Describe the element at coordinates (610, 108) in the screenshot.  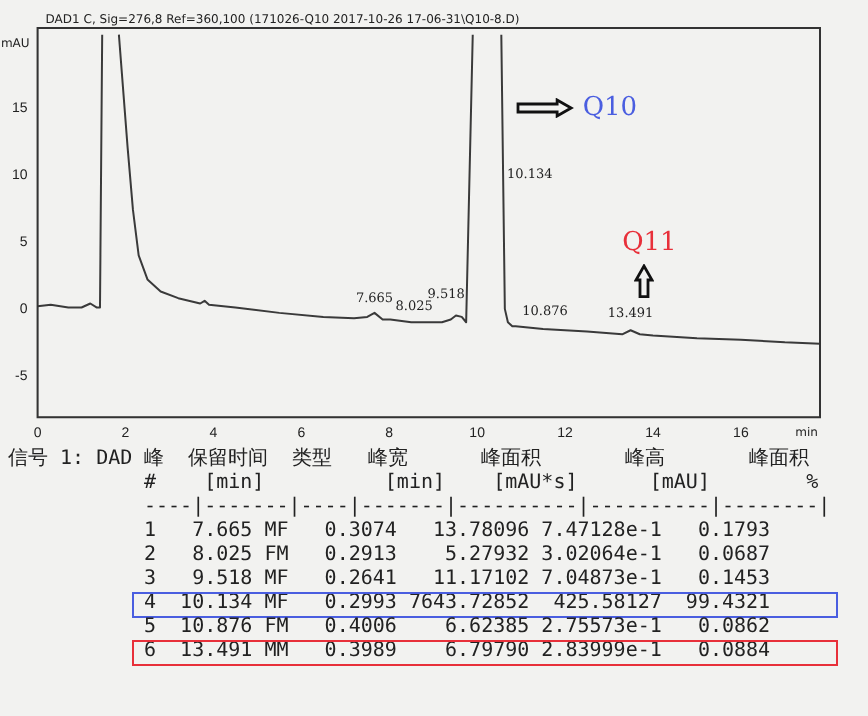
I see `annotation: Q10` at that location.